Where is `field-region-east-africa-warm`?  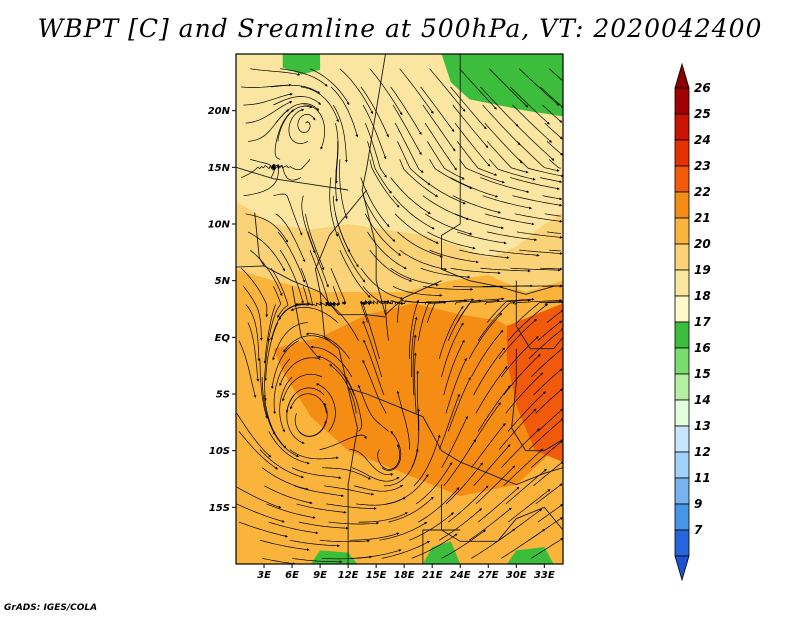
field-region-east-africa-warm is located at coordinates (534, 382).